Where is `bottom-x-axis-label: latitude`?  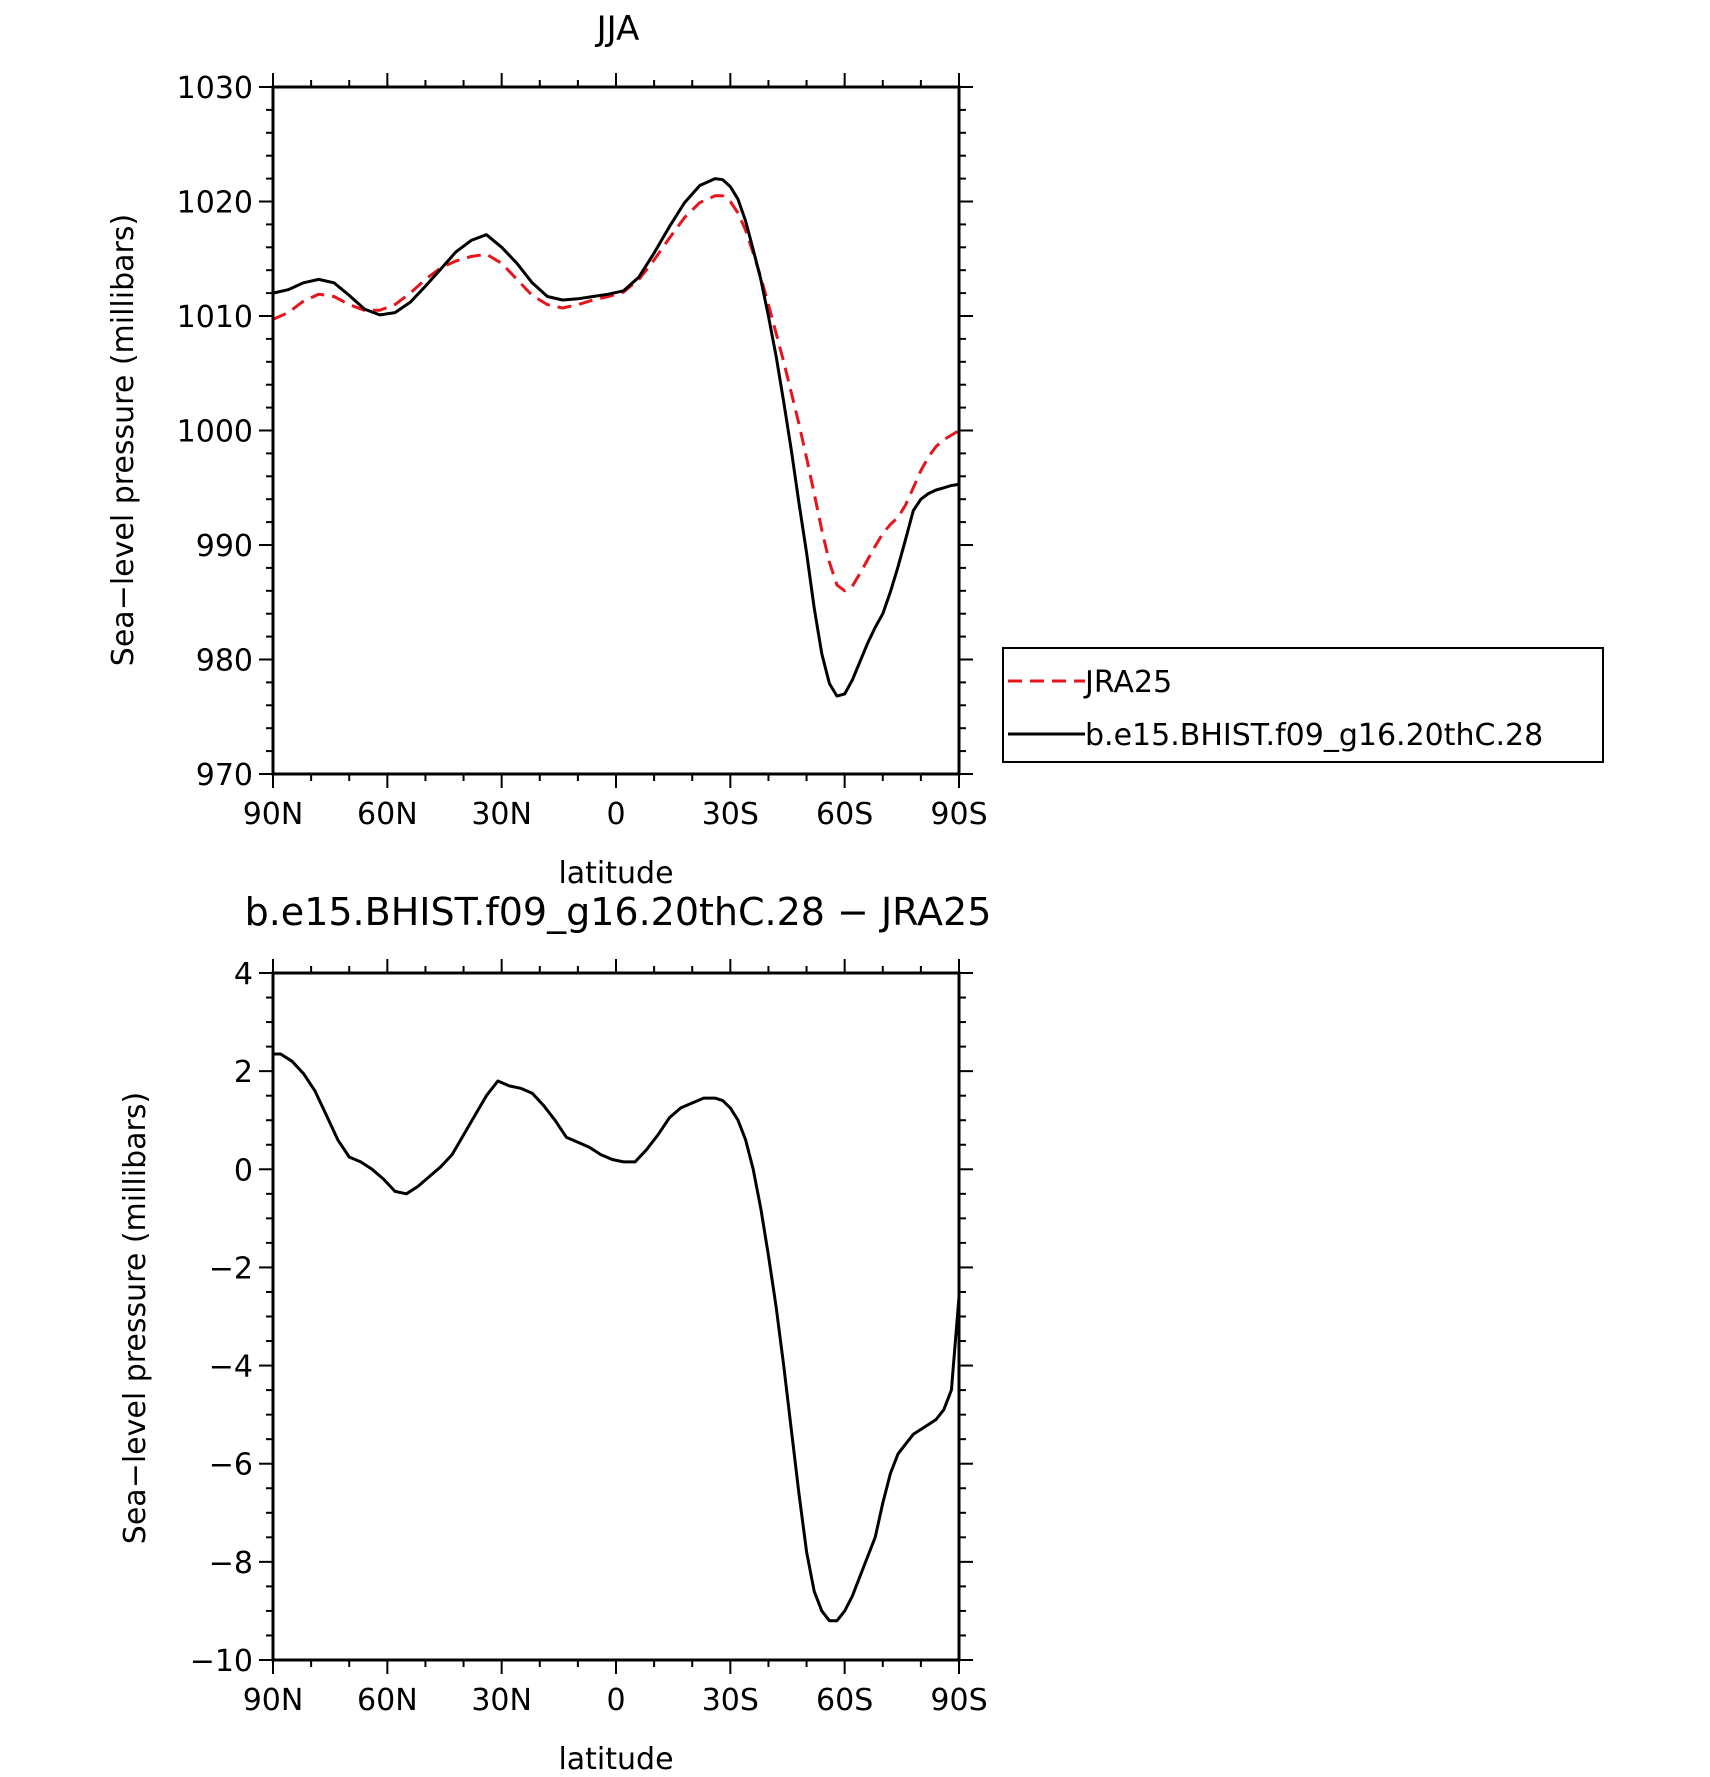 bottom-x-axis-label: latitude is located at coordinates (615, 1759).